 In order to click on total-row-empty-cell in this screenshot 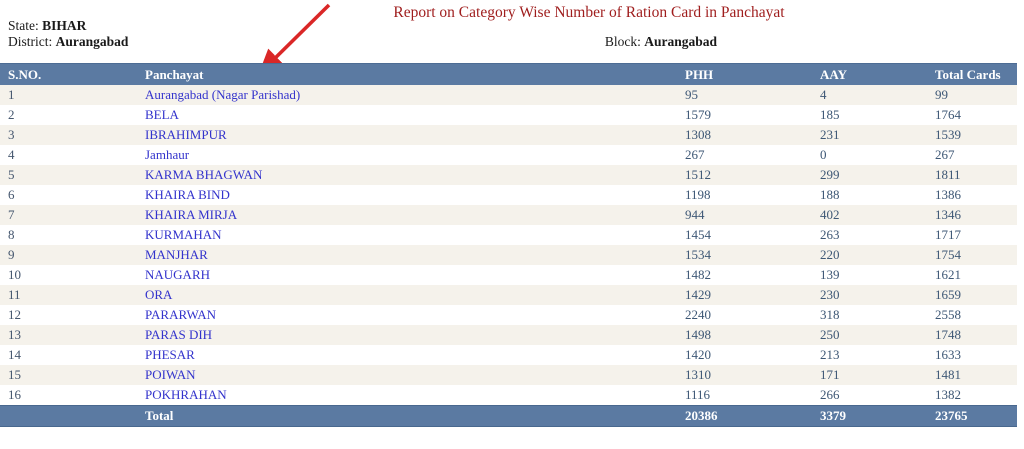, I will do `click(68, 416)`.